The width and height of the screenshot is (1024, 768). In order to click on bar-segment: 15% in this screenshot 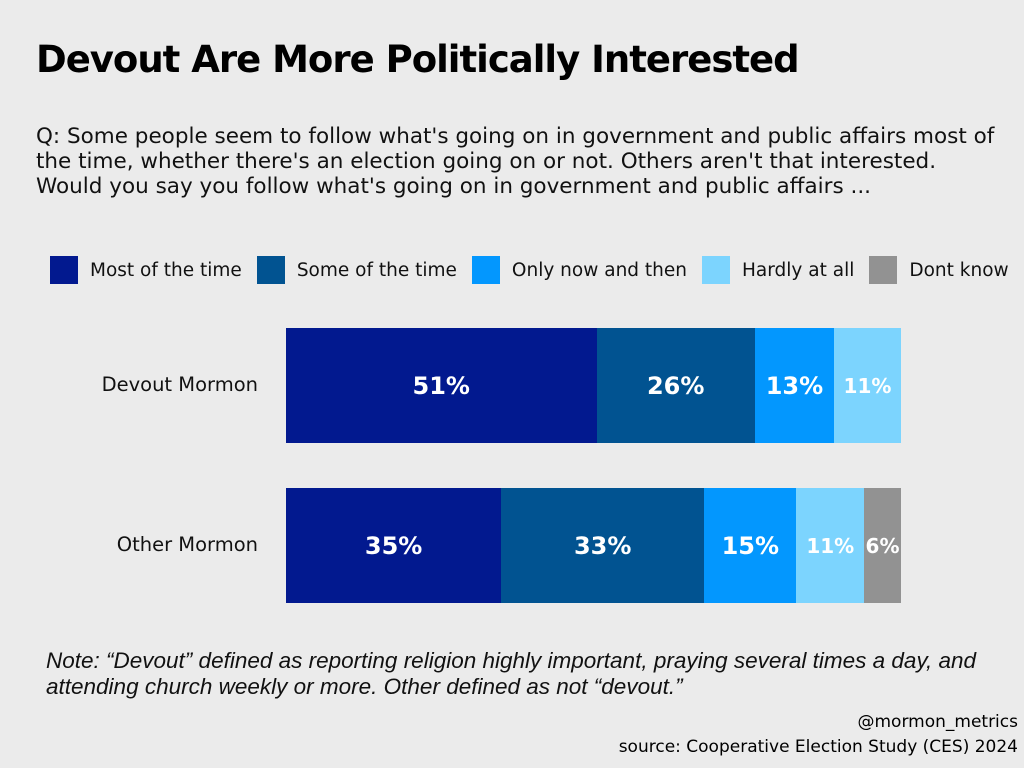, I will do `click(750, 545)`.